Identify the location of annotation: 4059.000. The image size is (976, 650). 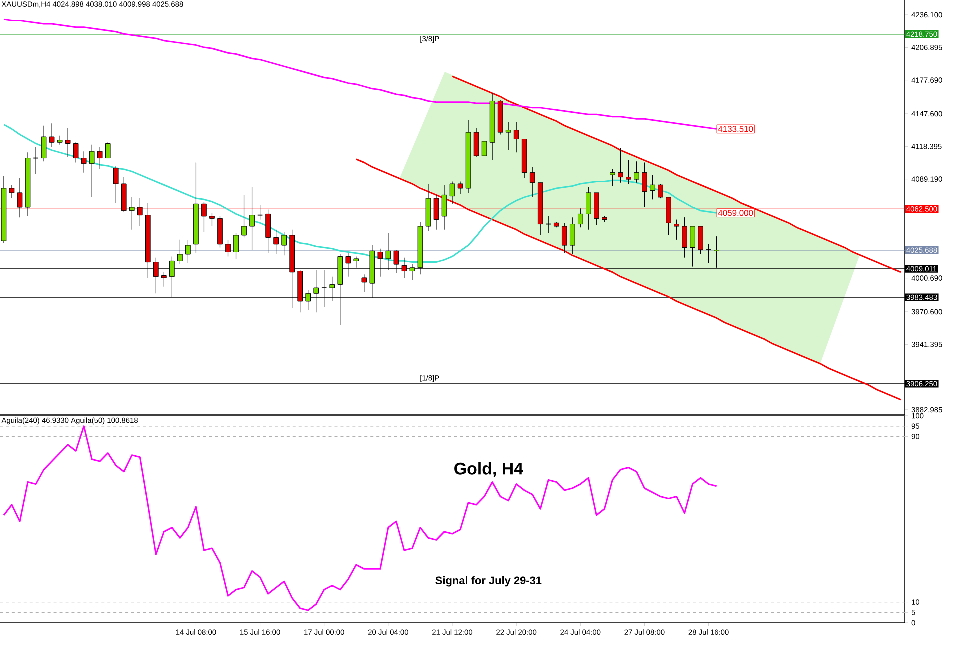
(736, 213).